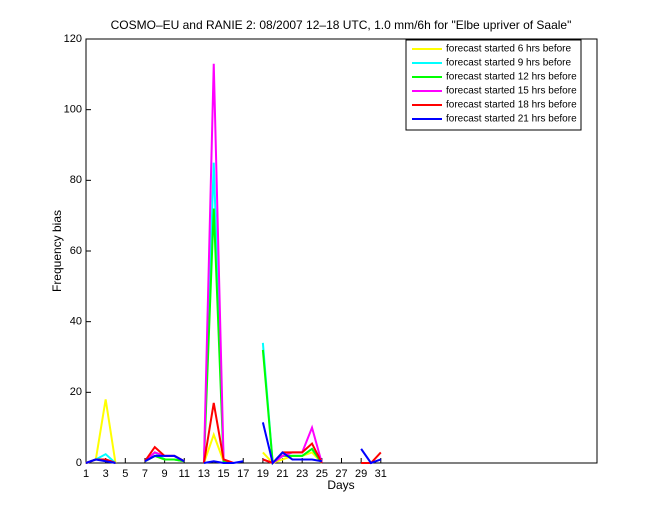 This screenshot has height=520, width=660. Describe the element at coordinates (511, 91) in the screenshot. I see `legend-label: forecast started 15 hrs before` at that location.